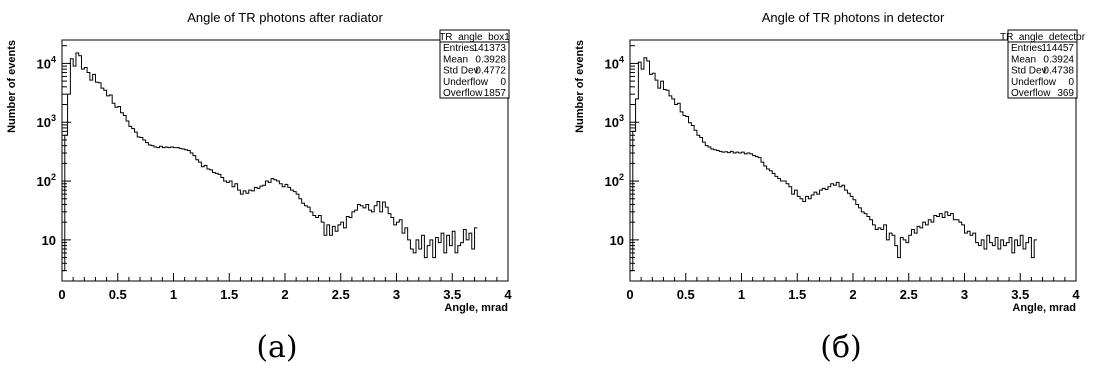 The image size is (1113, 372). What do you see at coordinates (1058, 71) in the screenshot?
I see `stats-row-value: 0.4738` at bounding box center [1058, 71].